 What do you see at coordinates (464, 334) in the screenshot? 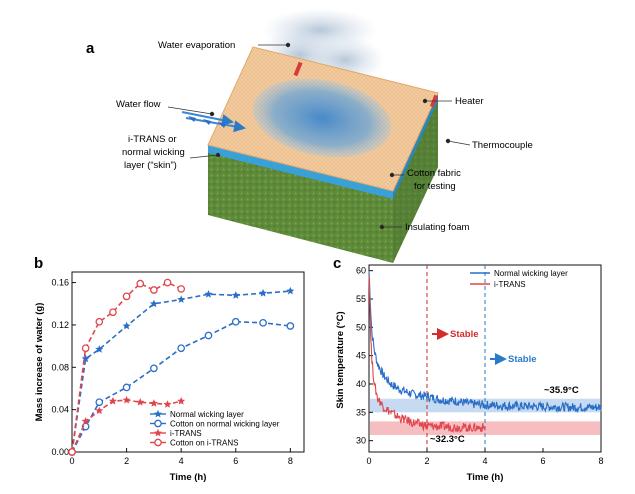
I see `stable-label-red: Stable` at bounding box center [464, 334].